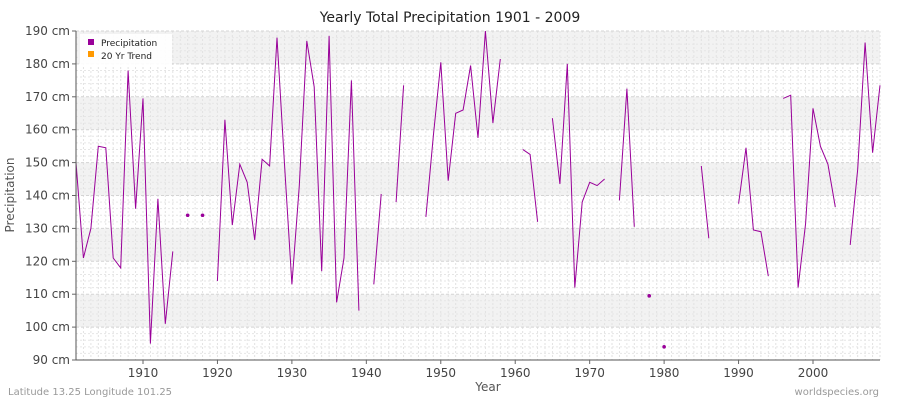  Describe the element at coordinates (47, 196) in the screenshot. I see `y-tick-label: 140 cm` at that location.